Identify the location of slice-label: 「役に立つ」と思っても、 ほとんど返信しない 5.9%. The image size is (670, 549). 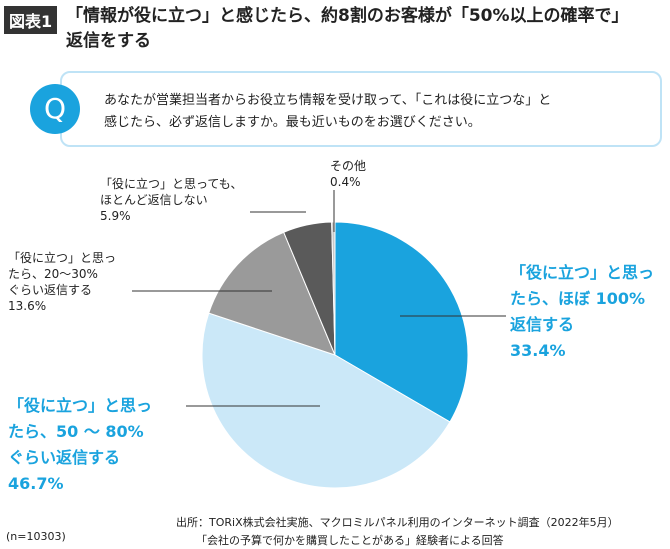
(171, 200).